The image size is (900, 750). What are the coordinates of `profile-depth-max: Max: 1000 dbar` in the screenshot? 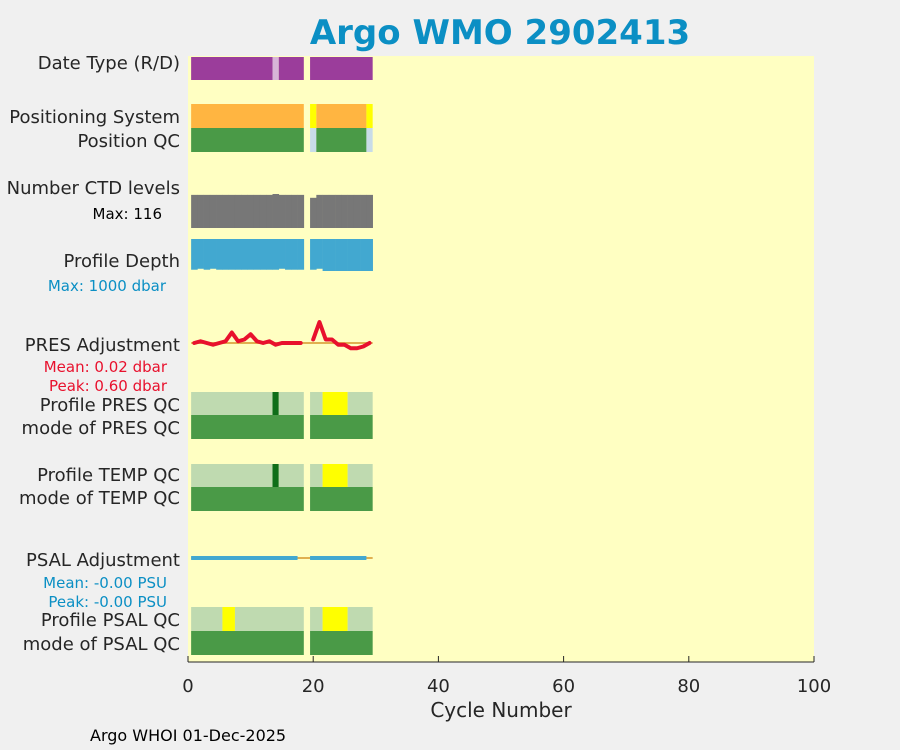 It's located at (107, 286).